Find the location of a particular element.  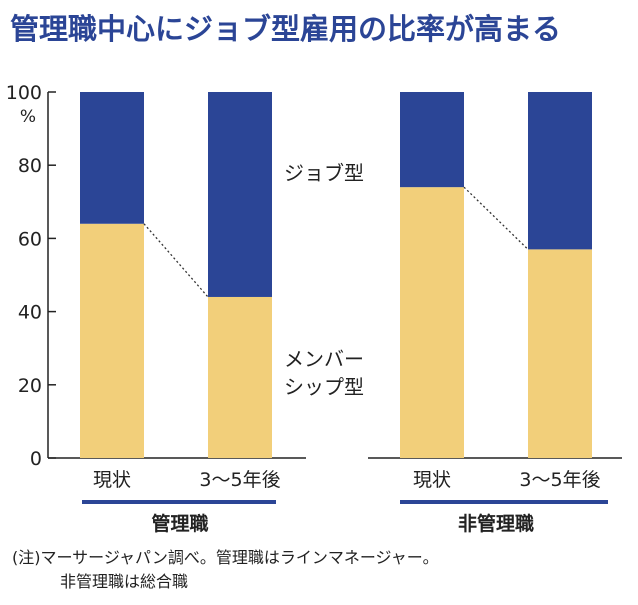

y-tick-label: 100 is located at coordinates (24, 93).